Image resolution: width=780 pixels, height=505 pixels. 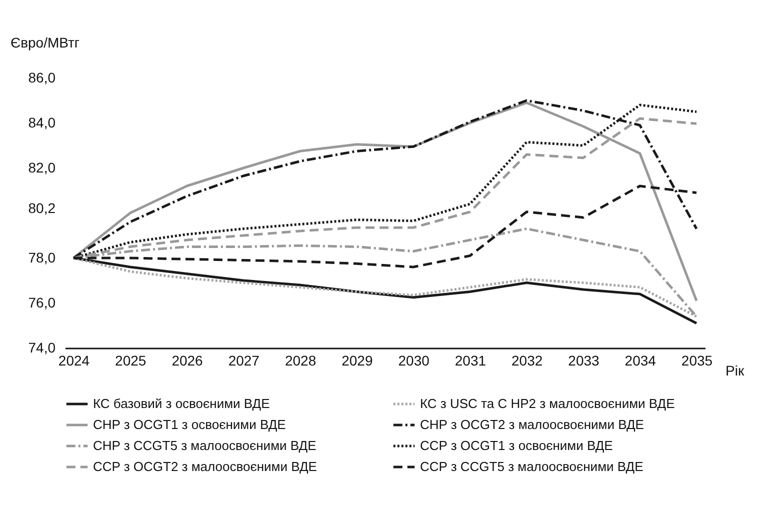 I want to click on y-axis-title: Євро/МВтг, so click(x=45, y=42).